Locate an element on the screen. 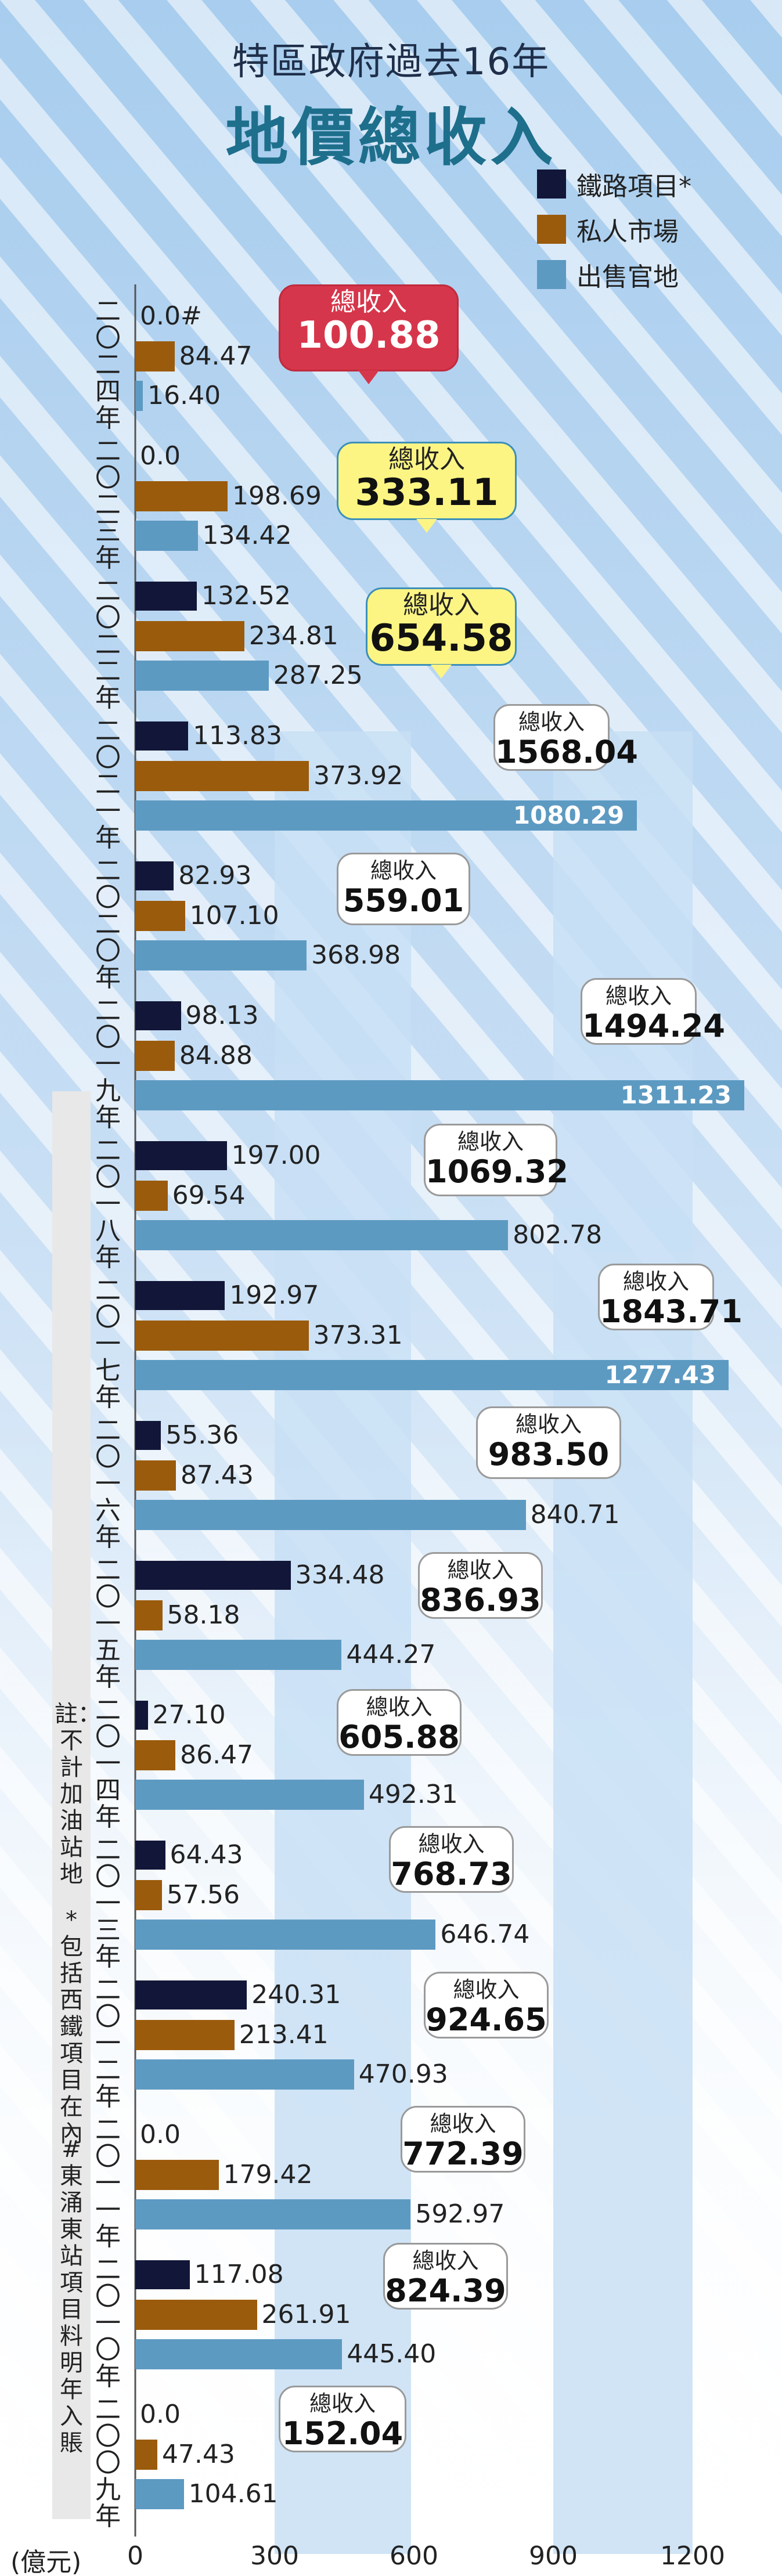 Image resolution: width=782 pixels, height=2576 pixels. value-label: 84.47 is located at coordinates (216, 356).